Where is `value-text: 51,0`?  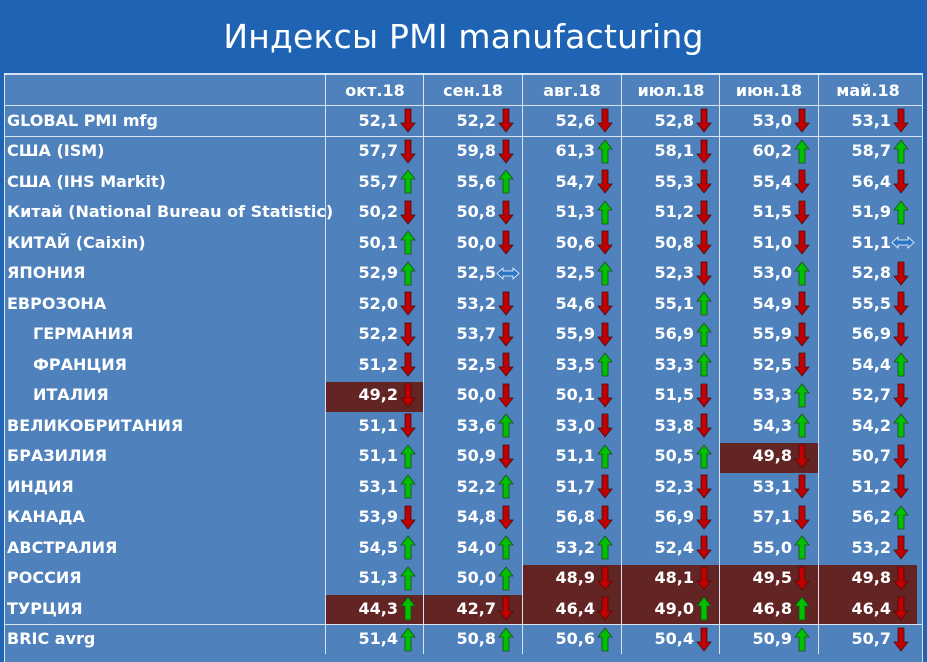 value-text: 51,0 is located at coordinates (772, 242).